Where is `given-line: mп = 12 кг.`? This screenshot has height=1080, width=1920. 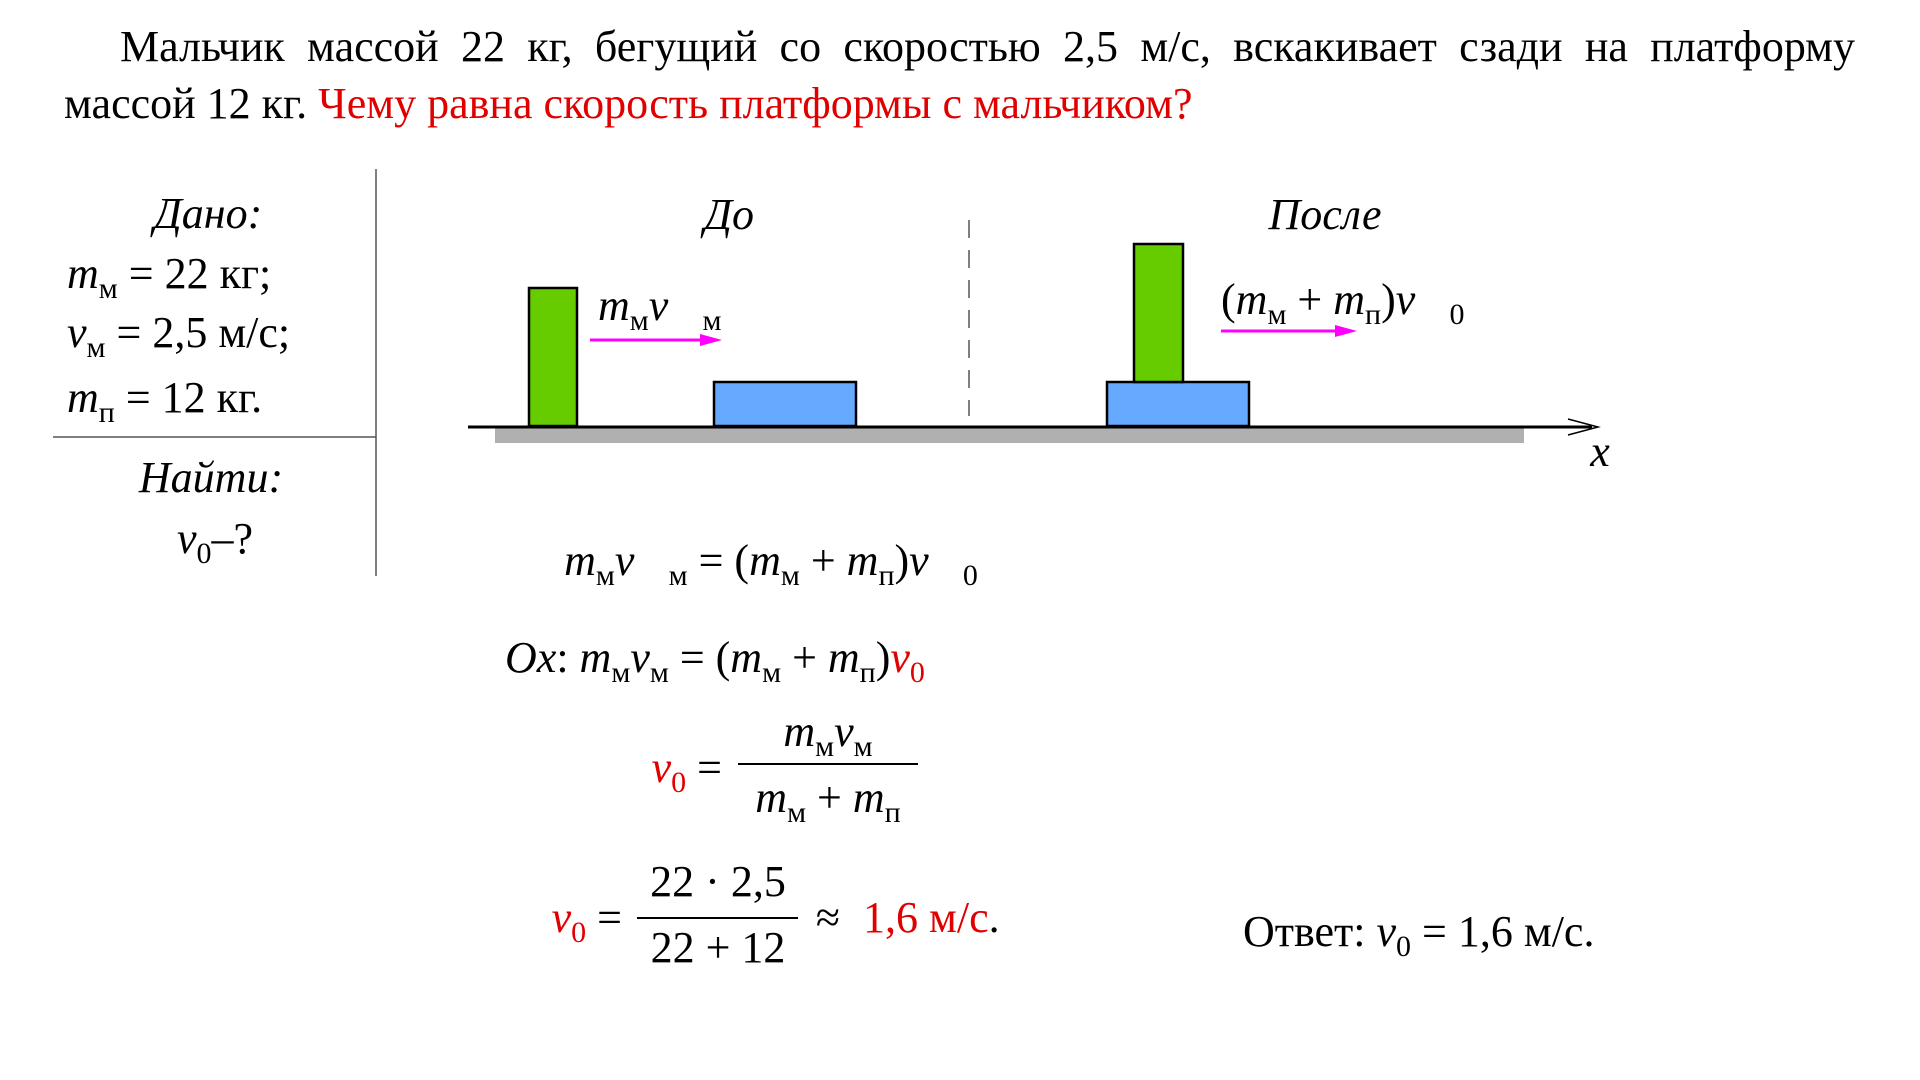 given-line: mп = 12 кг. is located at coordinates (164, 401).